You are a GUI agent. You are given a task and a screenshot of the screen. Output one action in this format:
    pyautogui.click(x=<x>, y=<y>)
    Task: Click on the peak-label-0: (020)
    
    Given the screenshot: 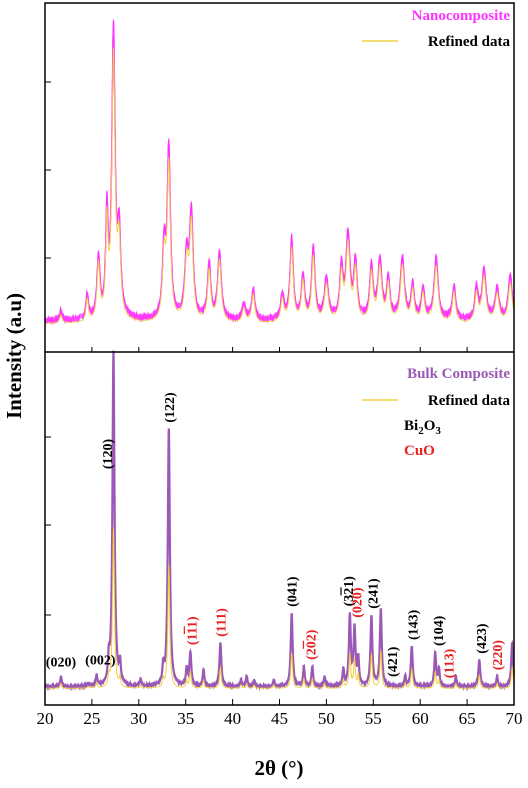 What is the action you would take?
    pyautogui.click(x=61, y=662)
    